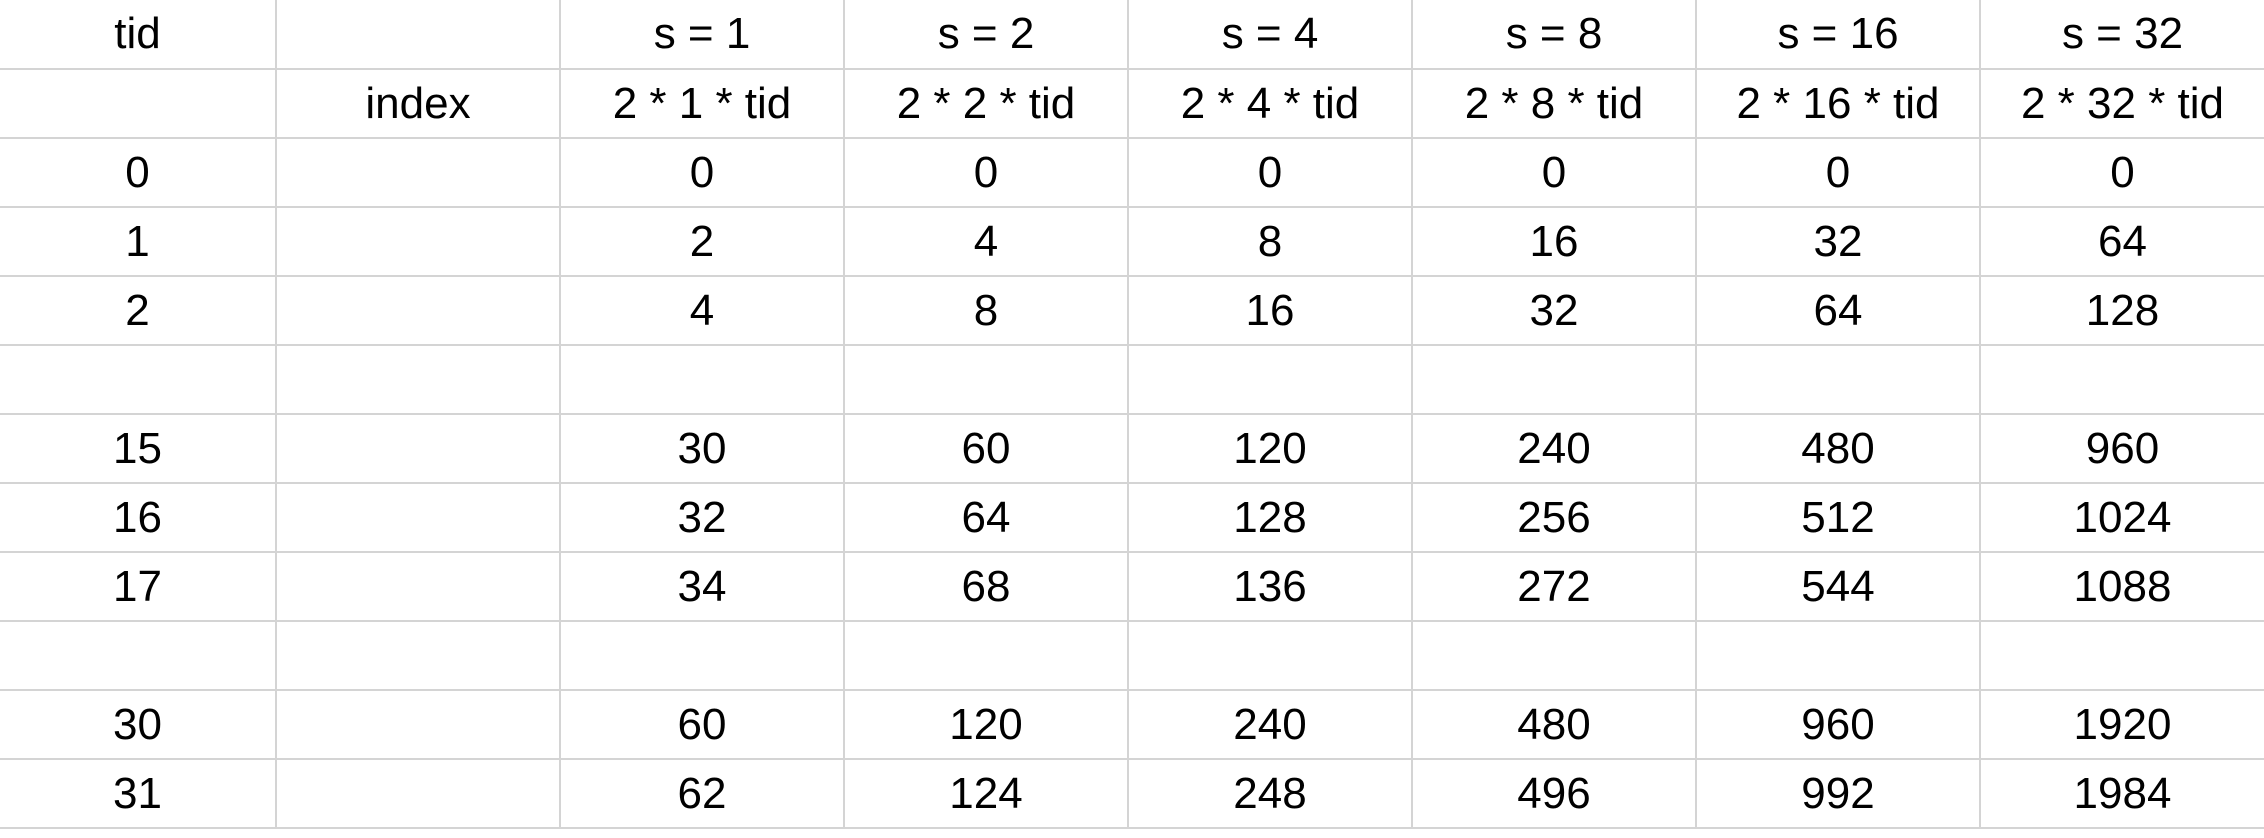 This screenshot has height=838, width=2264. Describe the element at coordinates (986, 104) in the screenshot. I see `header-formula-2: 2 * 2 * tid` at that location.